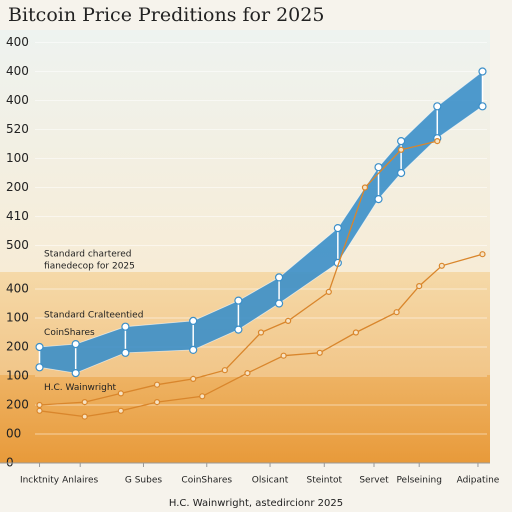 The width and height of the screenshot is (512, 512). I want to click on y-tick-label: 500, so click(17, 245).